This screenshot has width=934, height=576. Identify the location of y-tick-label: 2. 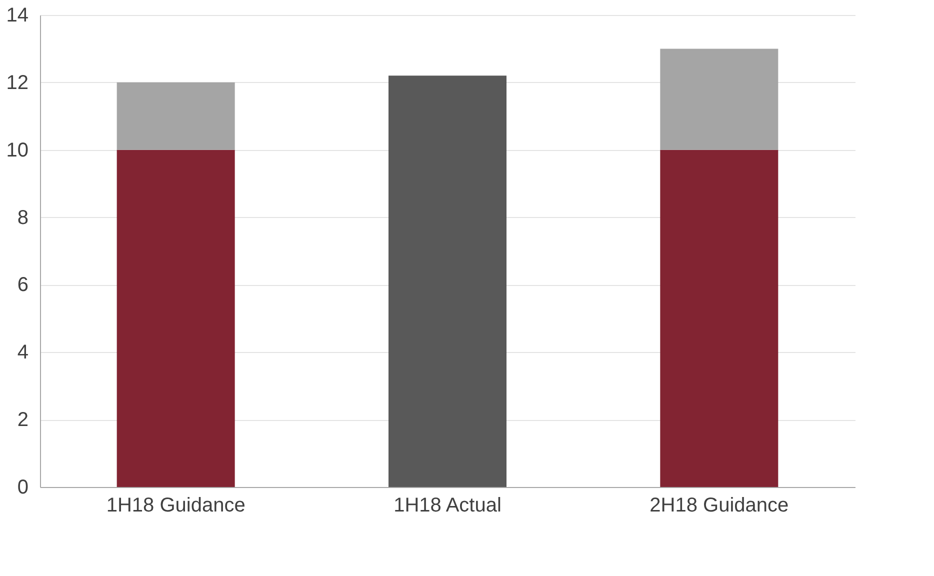
(22, 420).